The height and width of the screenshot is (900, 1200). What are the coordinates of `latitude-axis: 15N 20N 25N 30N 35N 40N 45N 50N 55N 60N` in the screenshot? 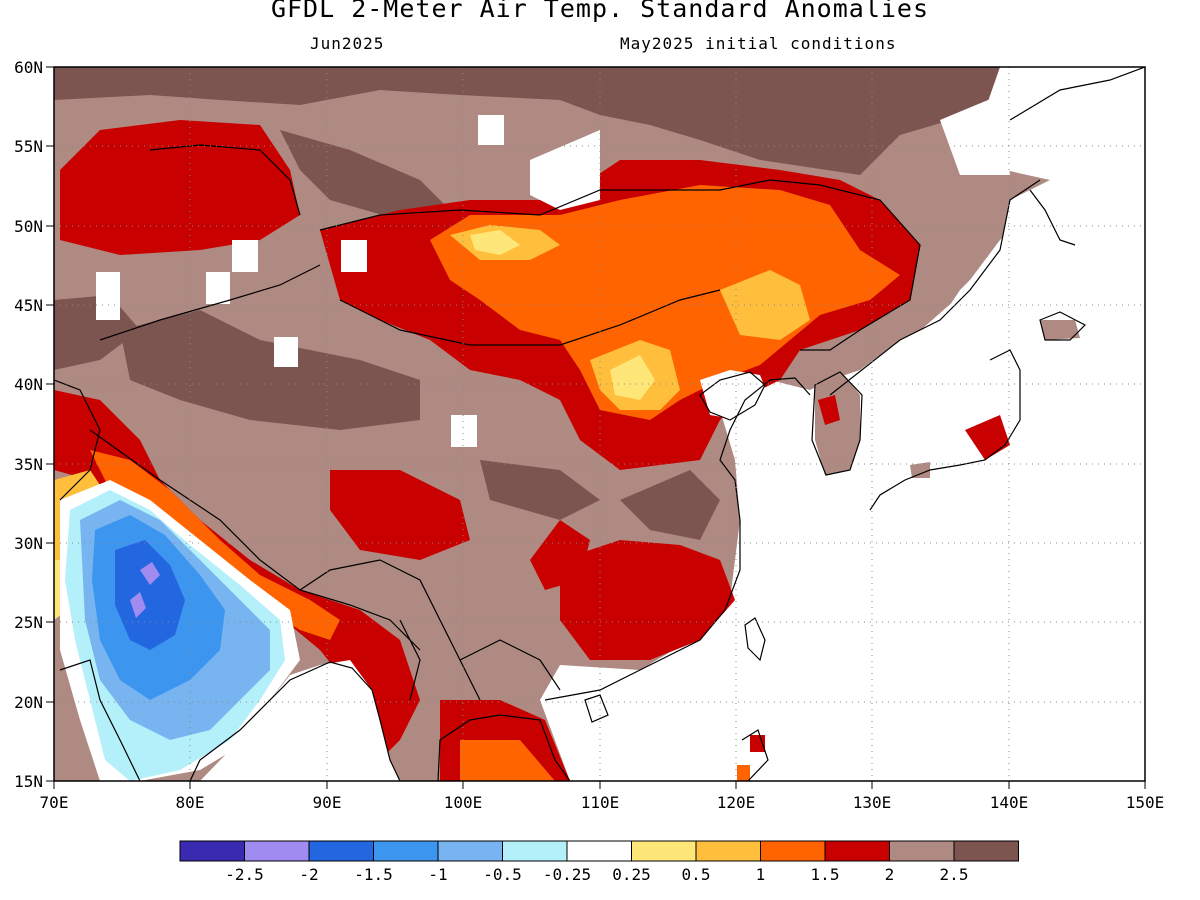 It's located at (28, 424).